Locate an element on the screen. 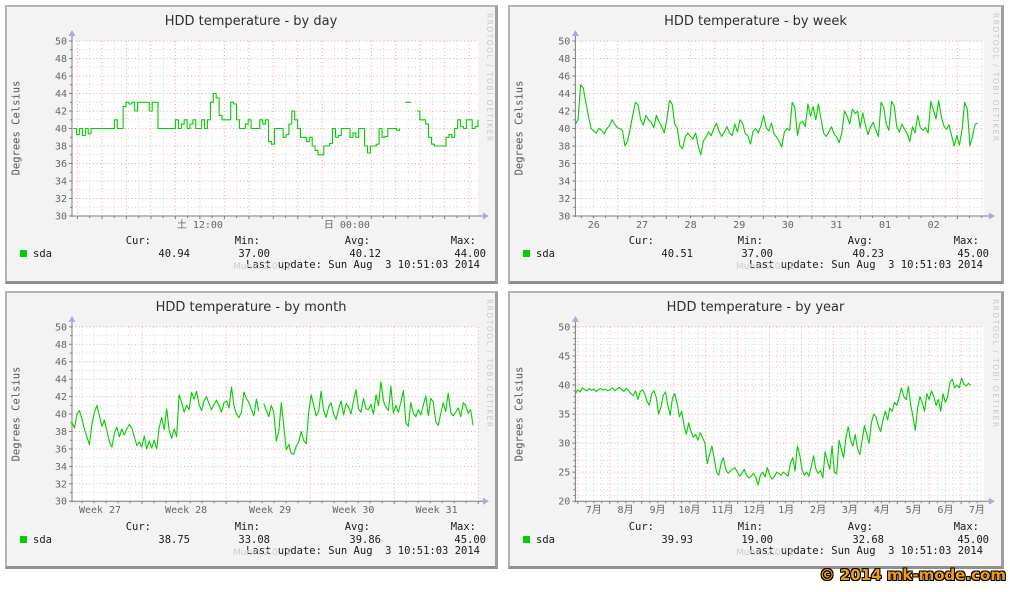  legend-cur-value: 38.75 is located at coordinates (174, 540).